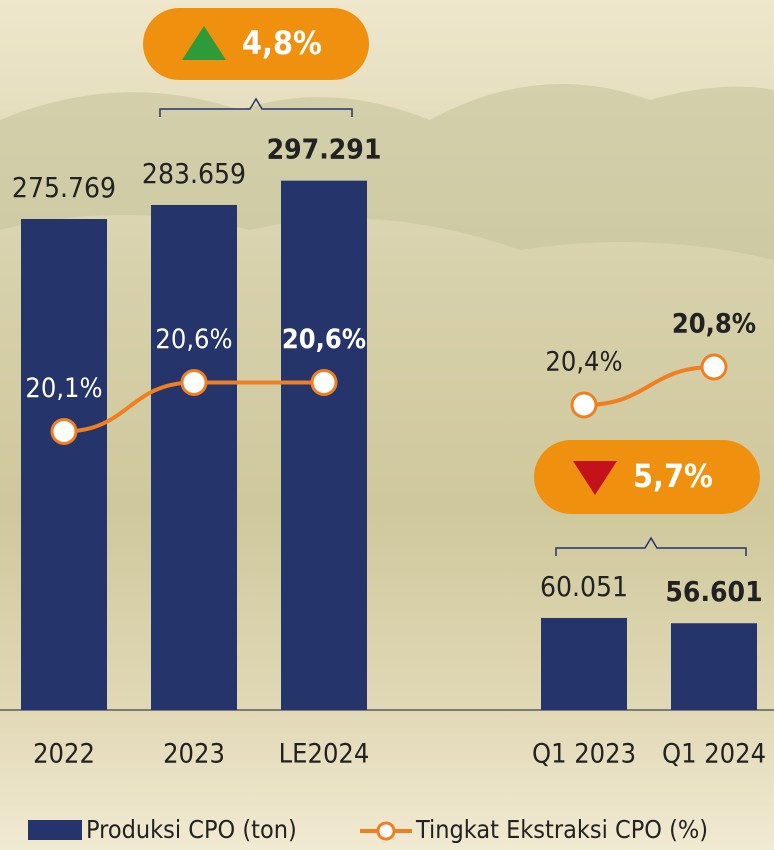 This screenshot has width=774, height=850. Describe the element at coordinates (584, 586) in the screenshot. I see `bar-value-label: 60.051` at that location.